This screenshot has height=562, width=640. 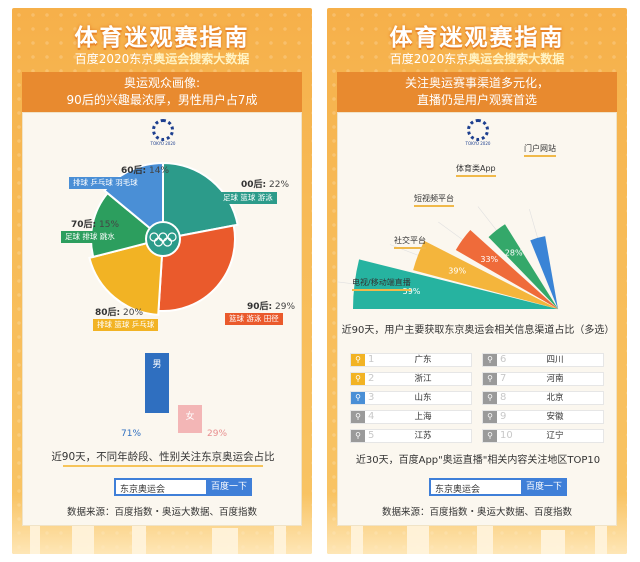 What do you see at coordinates (162, 92) in the screenshot?
I see `insight-banner: 奥运观众画像: 90后的兴趣最浓厚，男性用户占7成` at bounding box center [162, 92].